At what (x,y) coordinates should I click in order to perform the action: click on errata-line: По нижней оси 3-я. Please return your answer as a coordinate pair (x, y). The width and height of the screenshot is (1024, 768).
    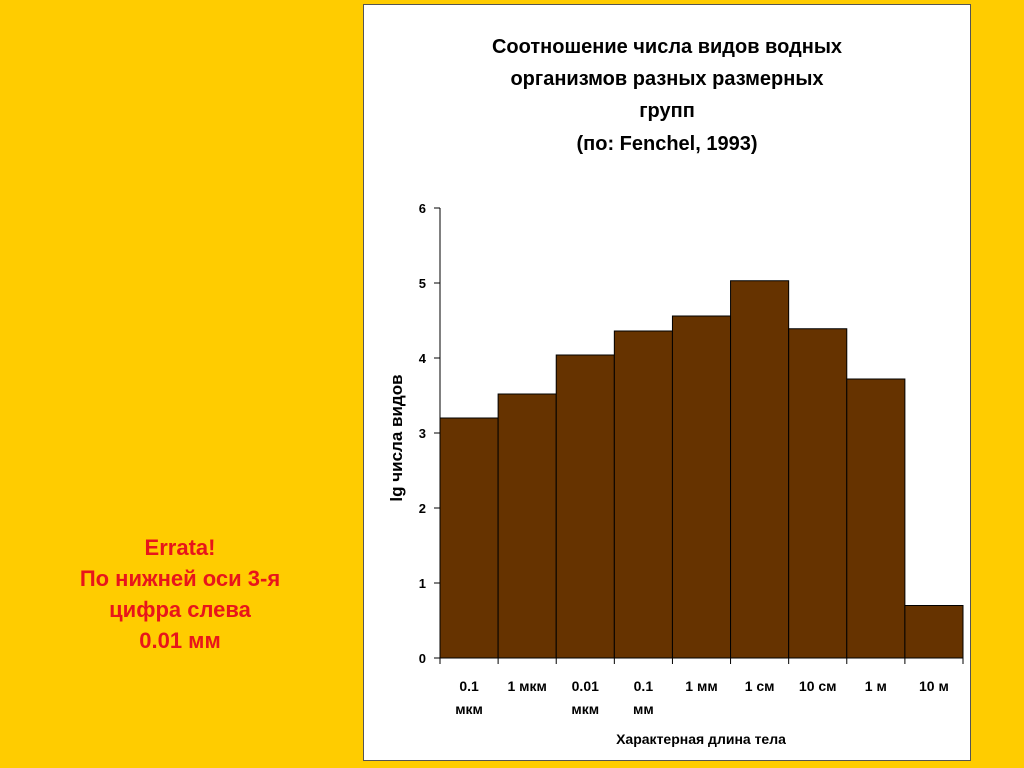
    Looking at the image, I should click on (180, 578).